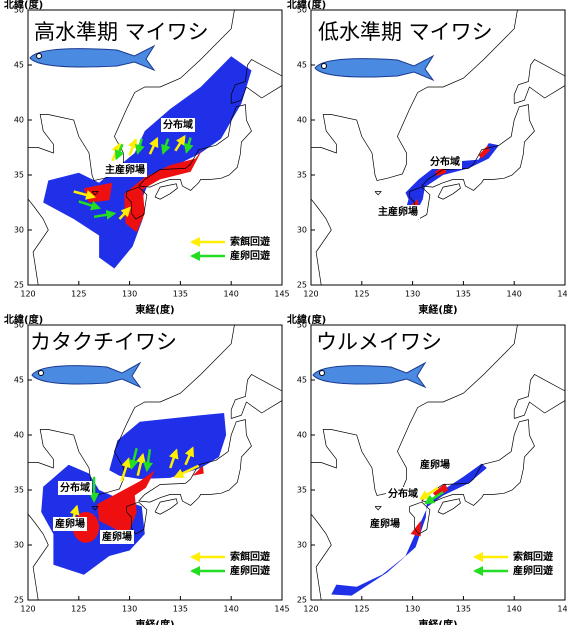  What do you see at coordinates (379, 342) in the screenshot?
I see `panel-title: ウルメイワシ` at bounding box center [379, 342].